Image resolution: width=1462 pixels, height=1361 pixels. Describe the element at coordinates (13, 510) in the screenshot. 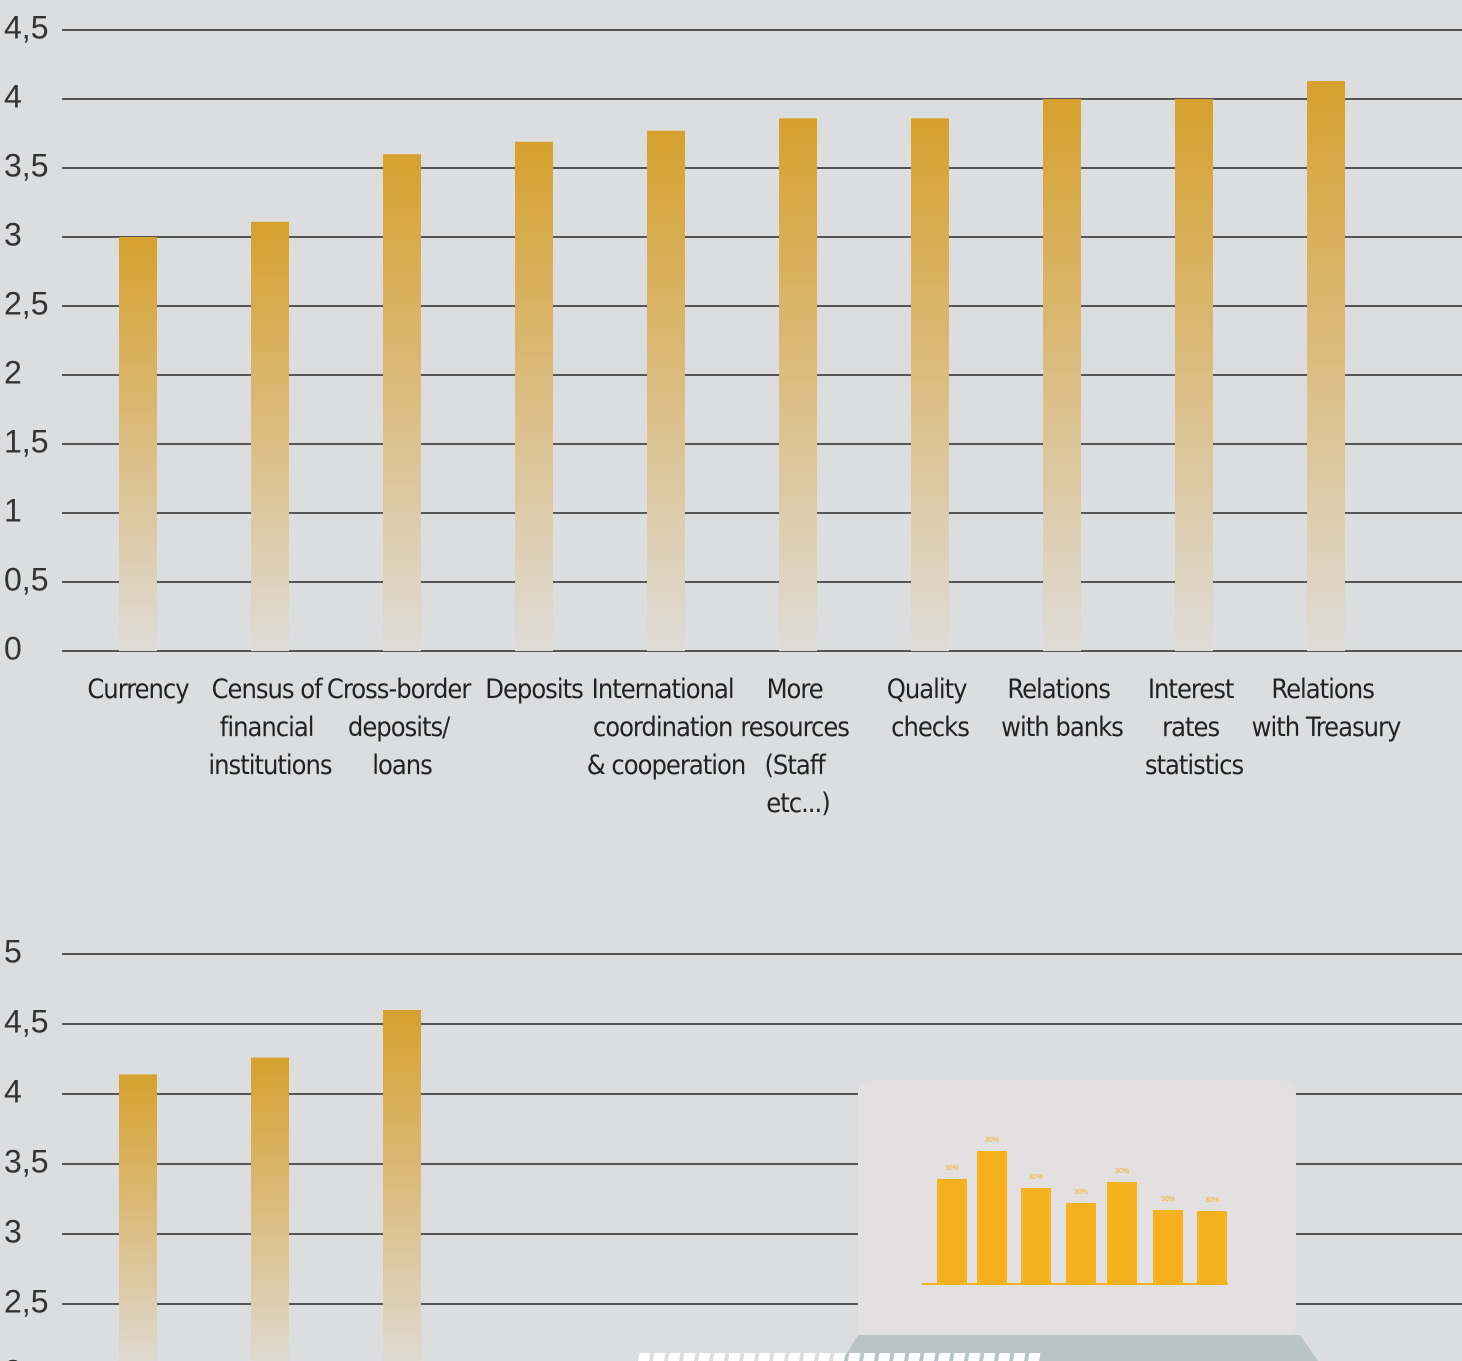

I see `y-tick-label: 1` at that location.